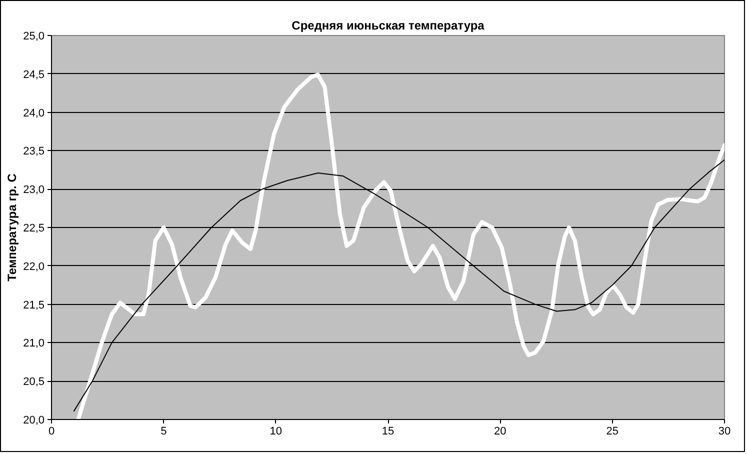  Describe the element at coordinates (612, 432) in the screenshot. I see `x-tick-label: 25` at that location.